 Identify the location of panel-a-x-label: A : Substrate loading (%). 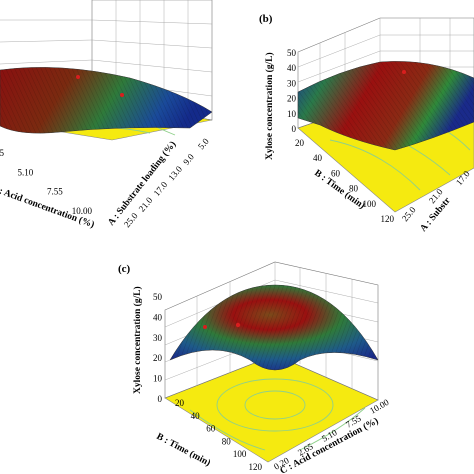
(142, 183).